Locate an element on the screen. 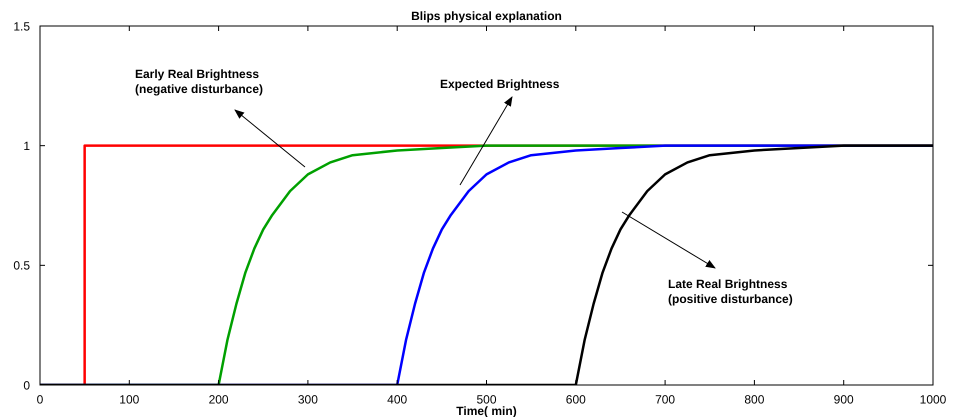 The width and height of the screenshot is (956, 417). y-tick-label: 1.5 is located at coordinates (21, 26).